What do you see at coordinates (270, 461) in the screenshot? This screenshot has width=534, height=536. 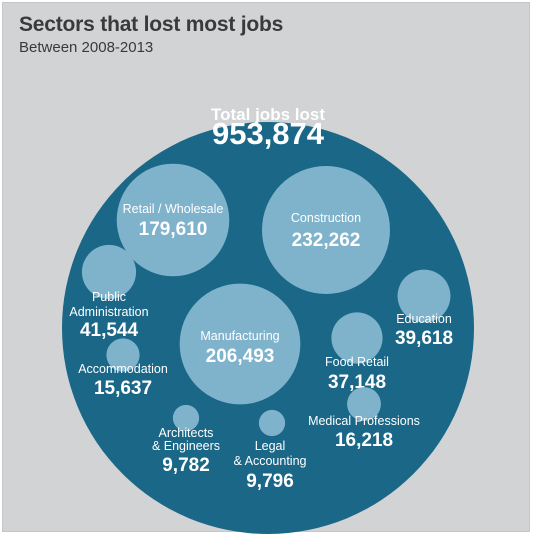 I see `label-legal-accounting-line2: & Accounting` at bounding box center [270, 461].